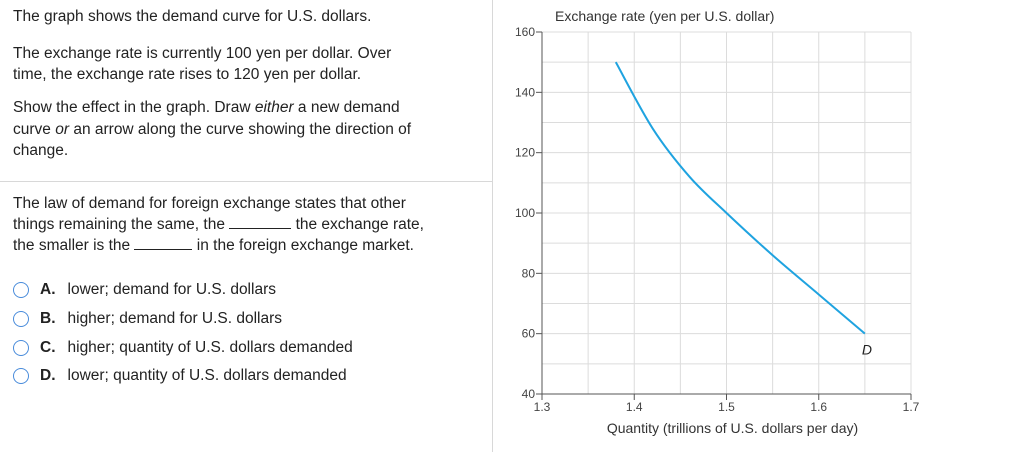  Describe the element at coordinates (346, 107) in the screenshot. I see `instruction-text: a new demand` at that location.